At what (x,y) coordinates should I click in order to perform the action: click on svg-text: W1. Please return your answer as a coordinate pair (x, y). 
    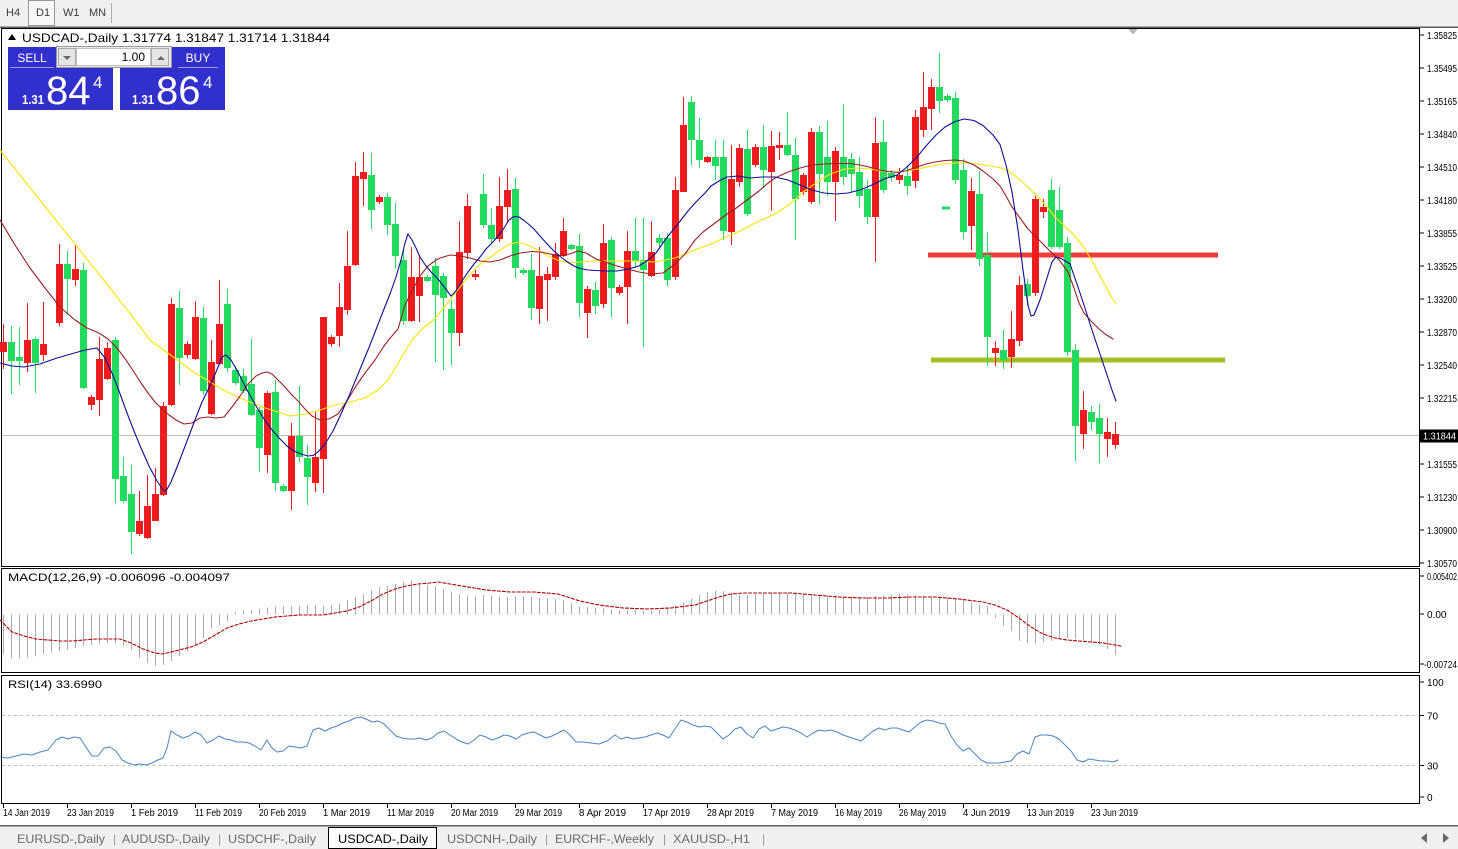
    Looking at the image, I should click on (71, 13).